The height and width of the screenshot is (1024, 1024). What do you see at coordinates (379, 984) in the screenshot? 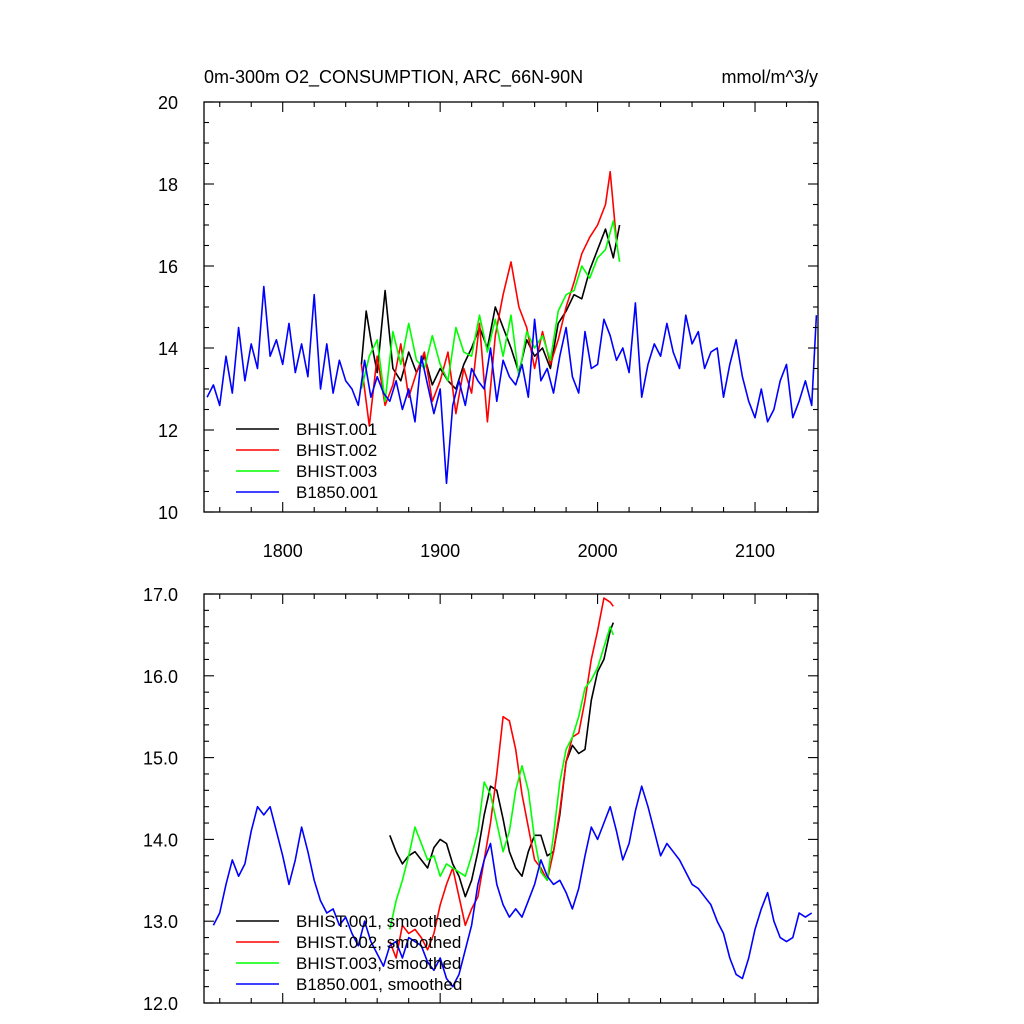
I see `legend-label: B1850.001, smoothed` at bounding box center [379, 984].